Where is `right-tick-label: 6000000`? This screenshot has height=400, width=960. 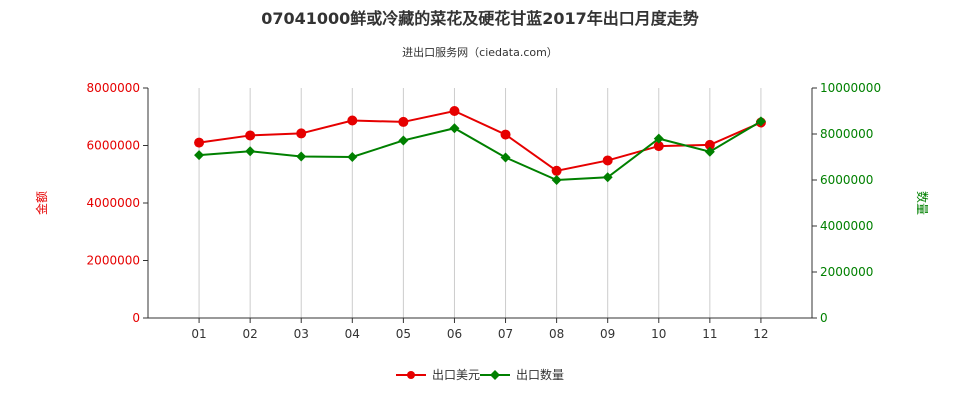 right-tick-label: 6000000 is located at coordinates (846, 180).